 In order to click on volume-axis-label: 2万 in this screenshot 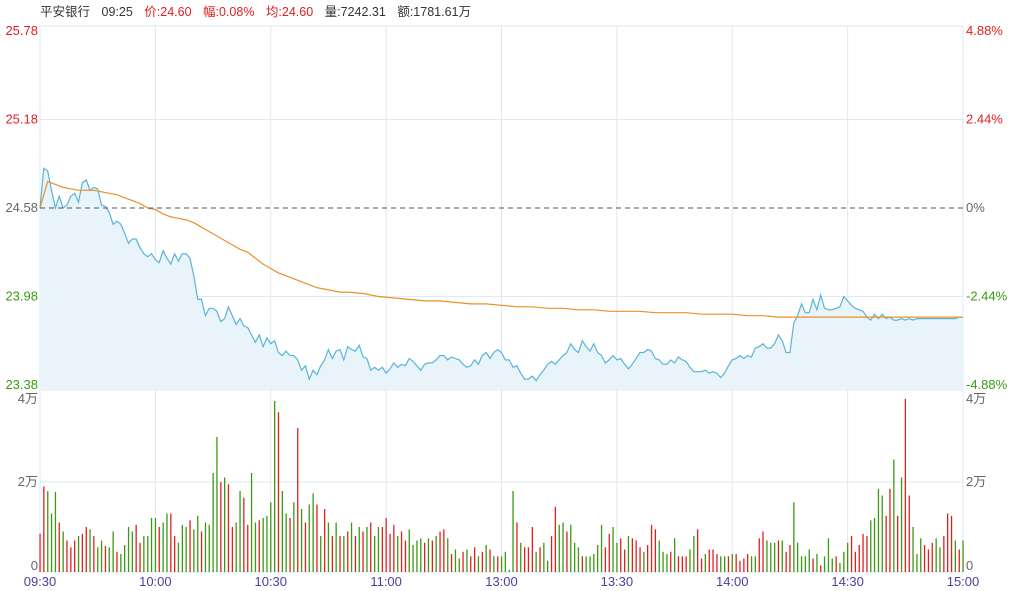, I will do `click(976, 481)`.